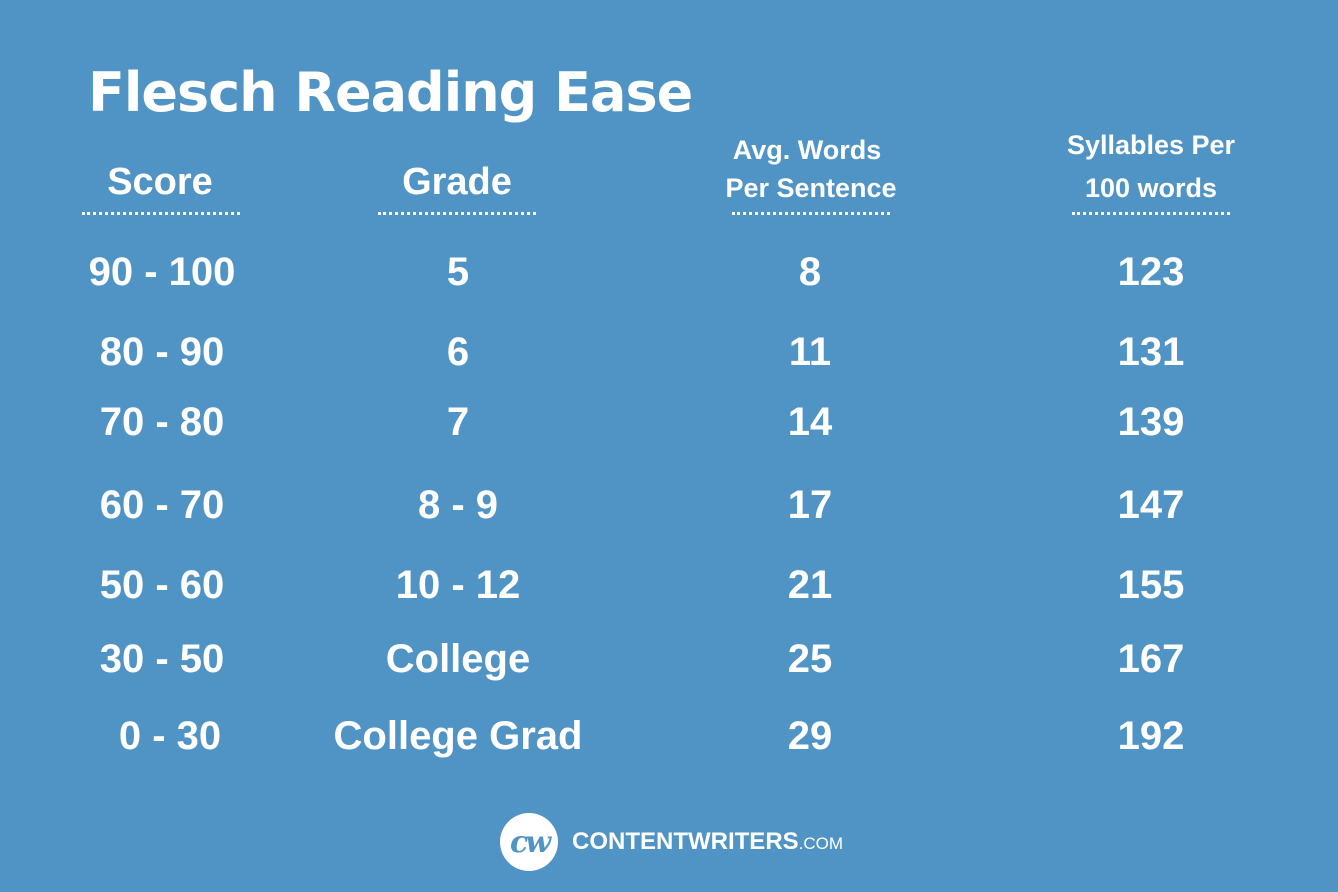 This screenshot has width=1338, height=892. Describe the element at coordinates (1151, 422) in the screenshot. I see `cell-syllables: 139` at that location.